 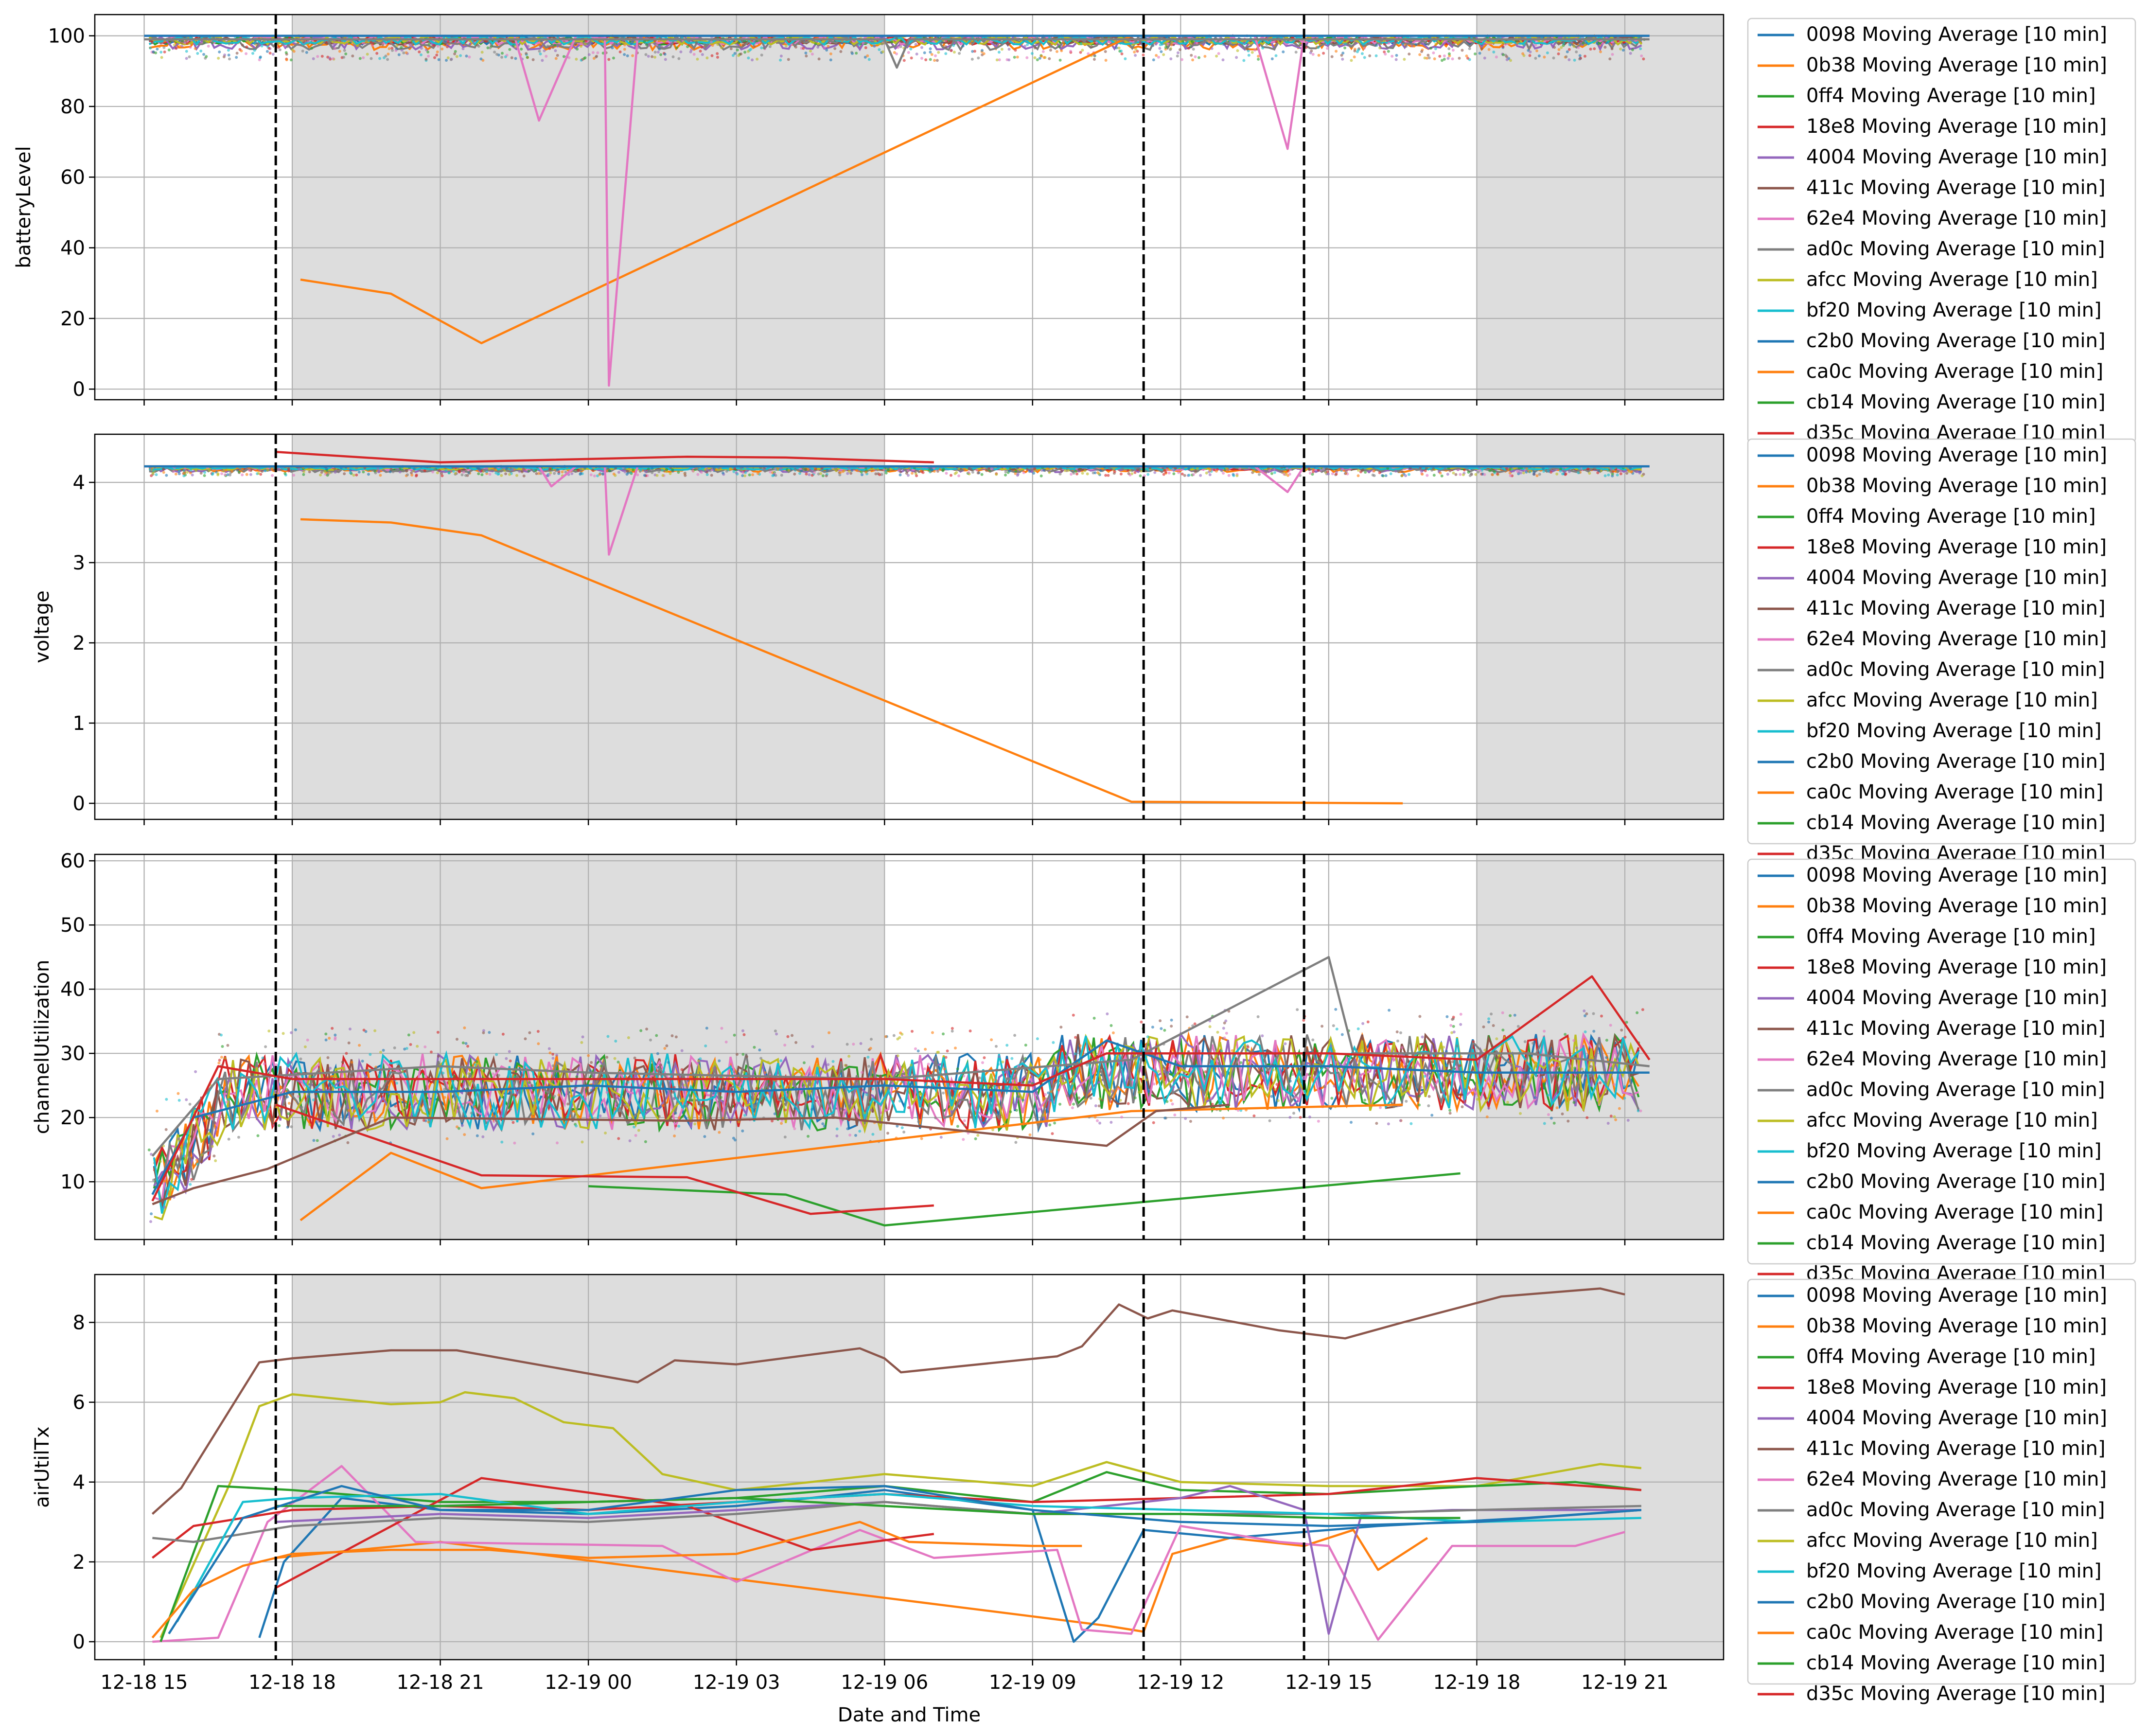 I want to click on legend-label: c2b0 Moving Average [10 min], so click(x=1955, y=1602).